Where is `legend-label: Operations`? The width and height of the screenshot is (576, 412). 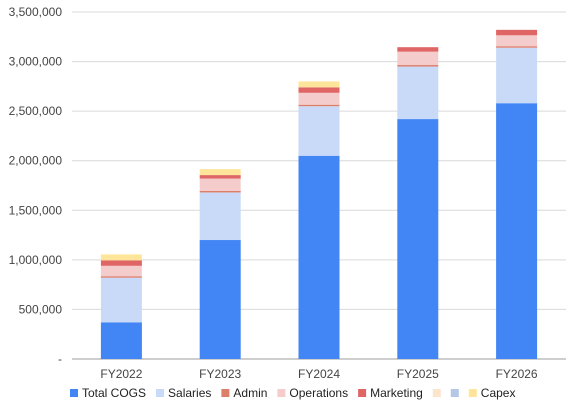
legend-label: Operations is located at coordinates (318, 393).